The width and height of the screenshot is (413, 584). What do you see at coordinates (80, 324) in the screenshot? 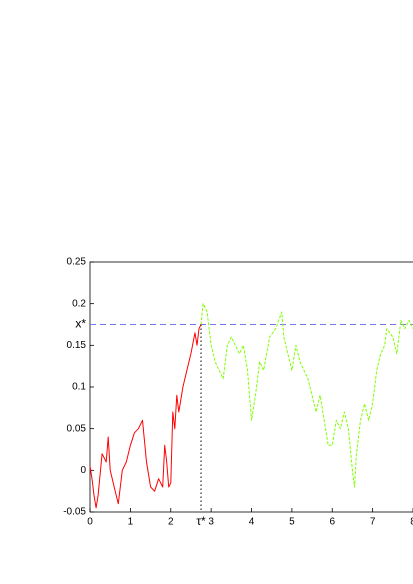
I see `threshold-label: x*` at bounding box center [80, 324].